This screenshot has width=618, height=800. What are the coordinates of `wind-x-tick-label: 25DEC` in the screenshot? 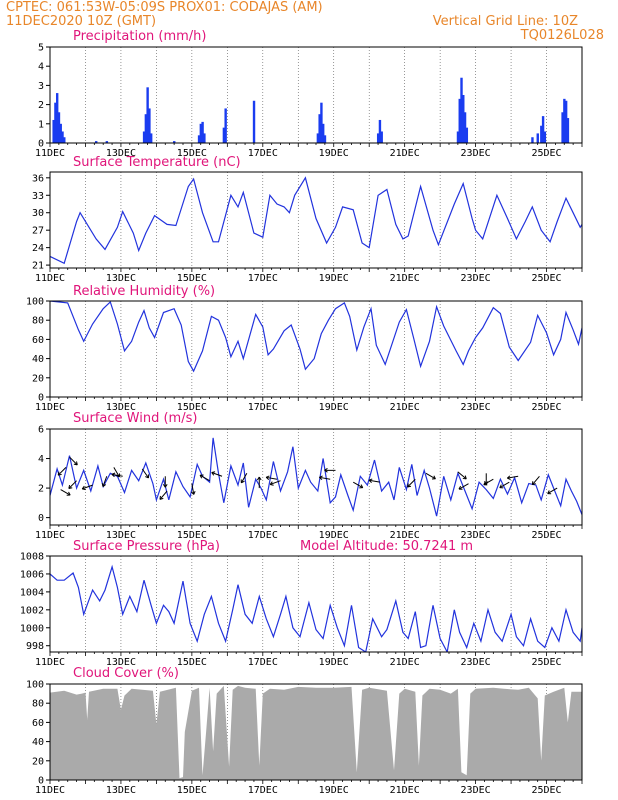 It's located at (546, 535).